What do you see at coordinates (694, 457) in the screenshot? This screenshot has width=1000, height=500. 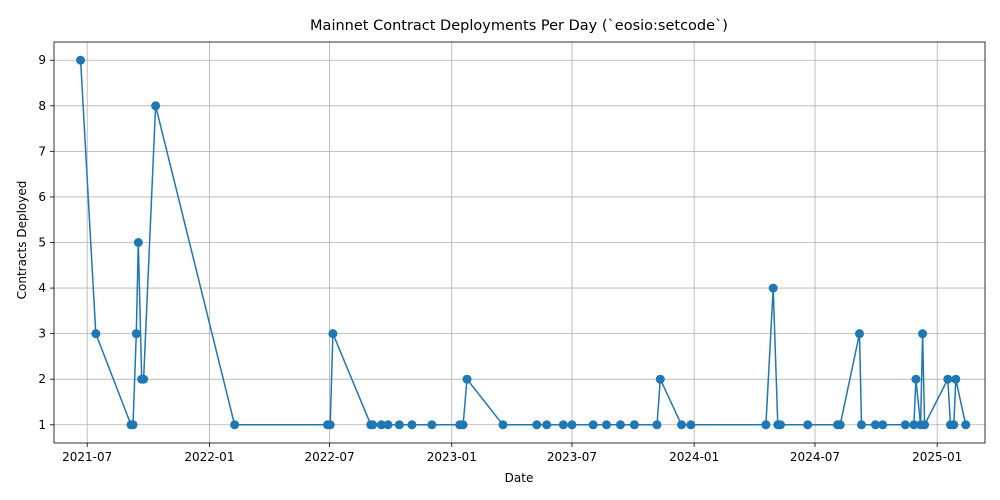 I see `x-tick-label: 2024-01` at bounding box center [694, 457].